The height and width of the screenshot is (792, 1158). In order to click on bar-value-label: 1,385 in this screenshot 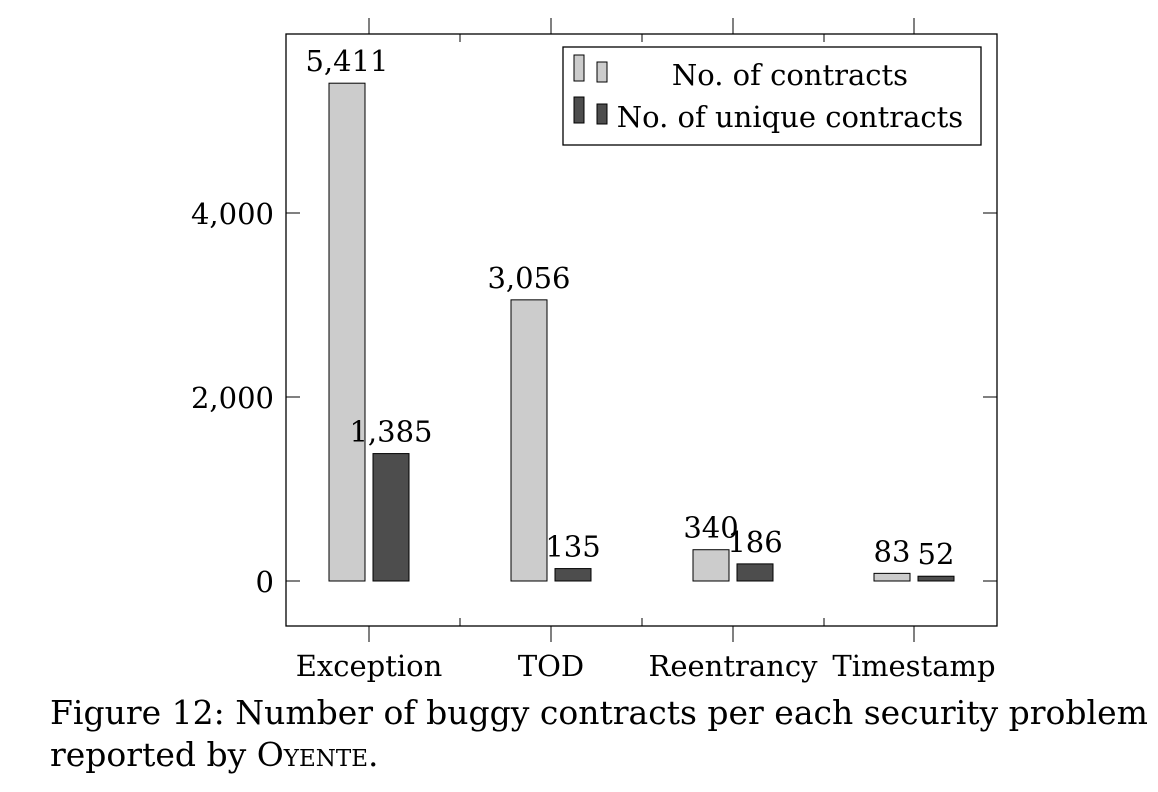, I will do `click(390, 432)`.